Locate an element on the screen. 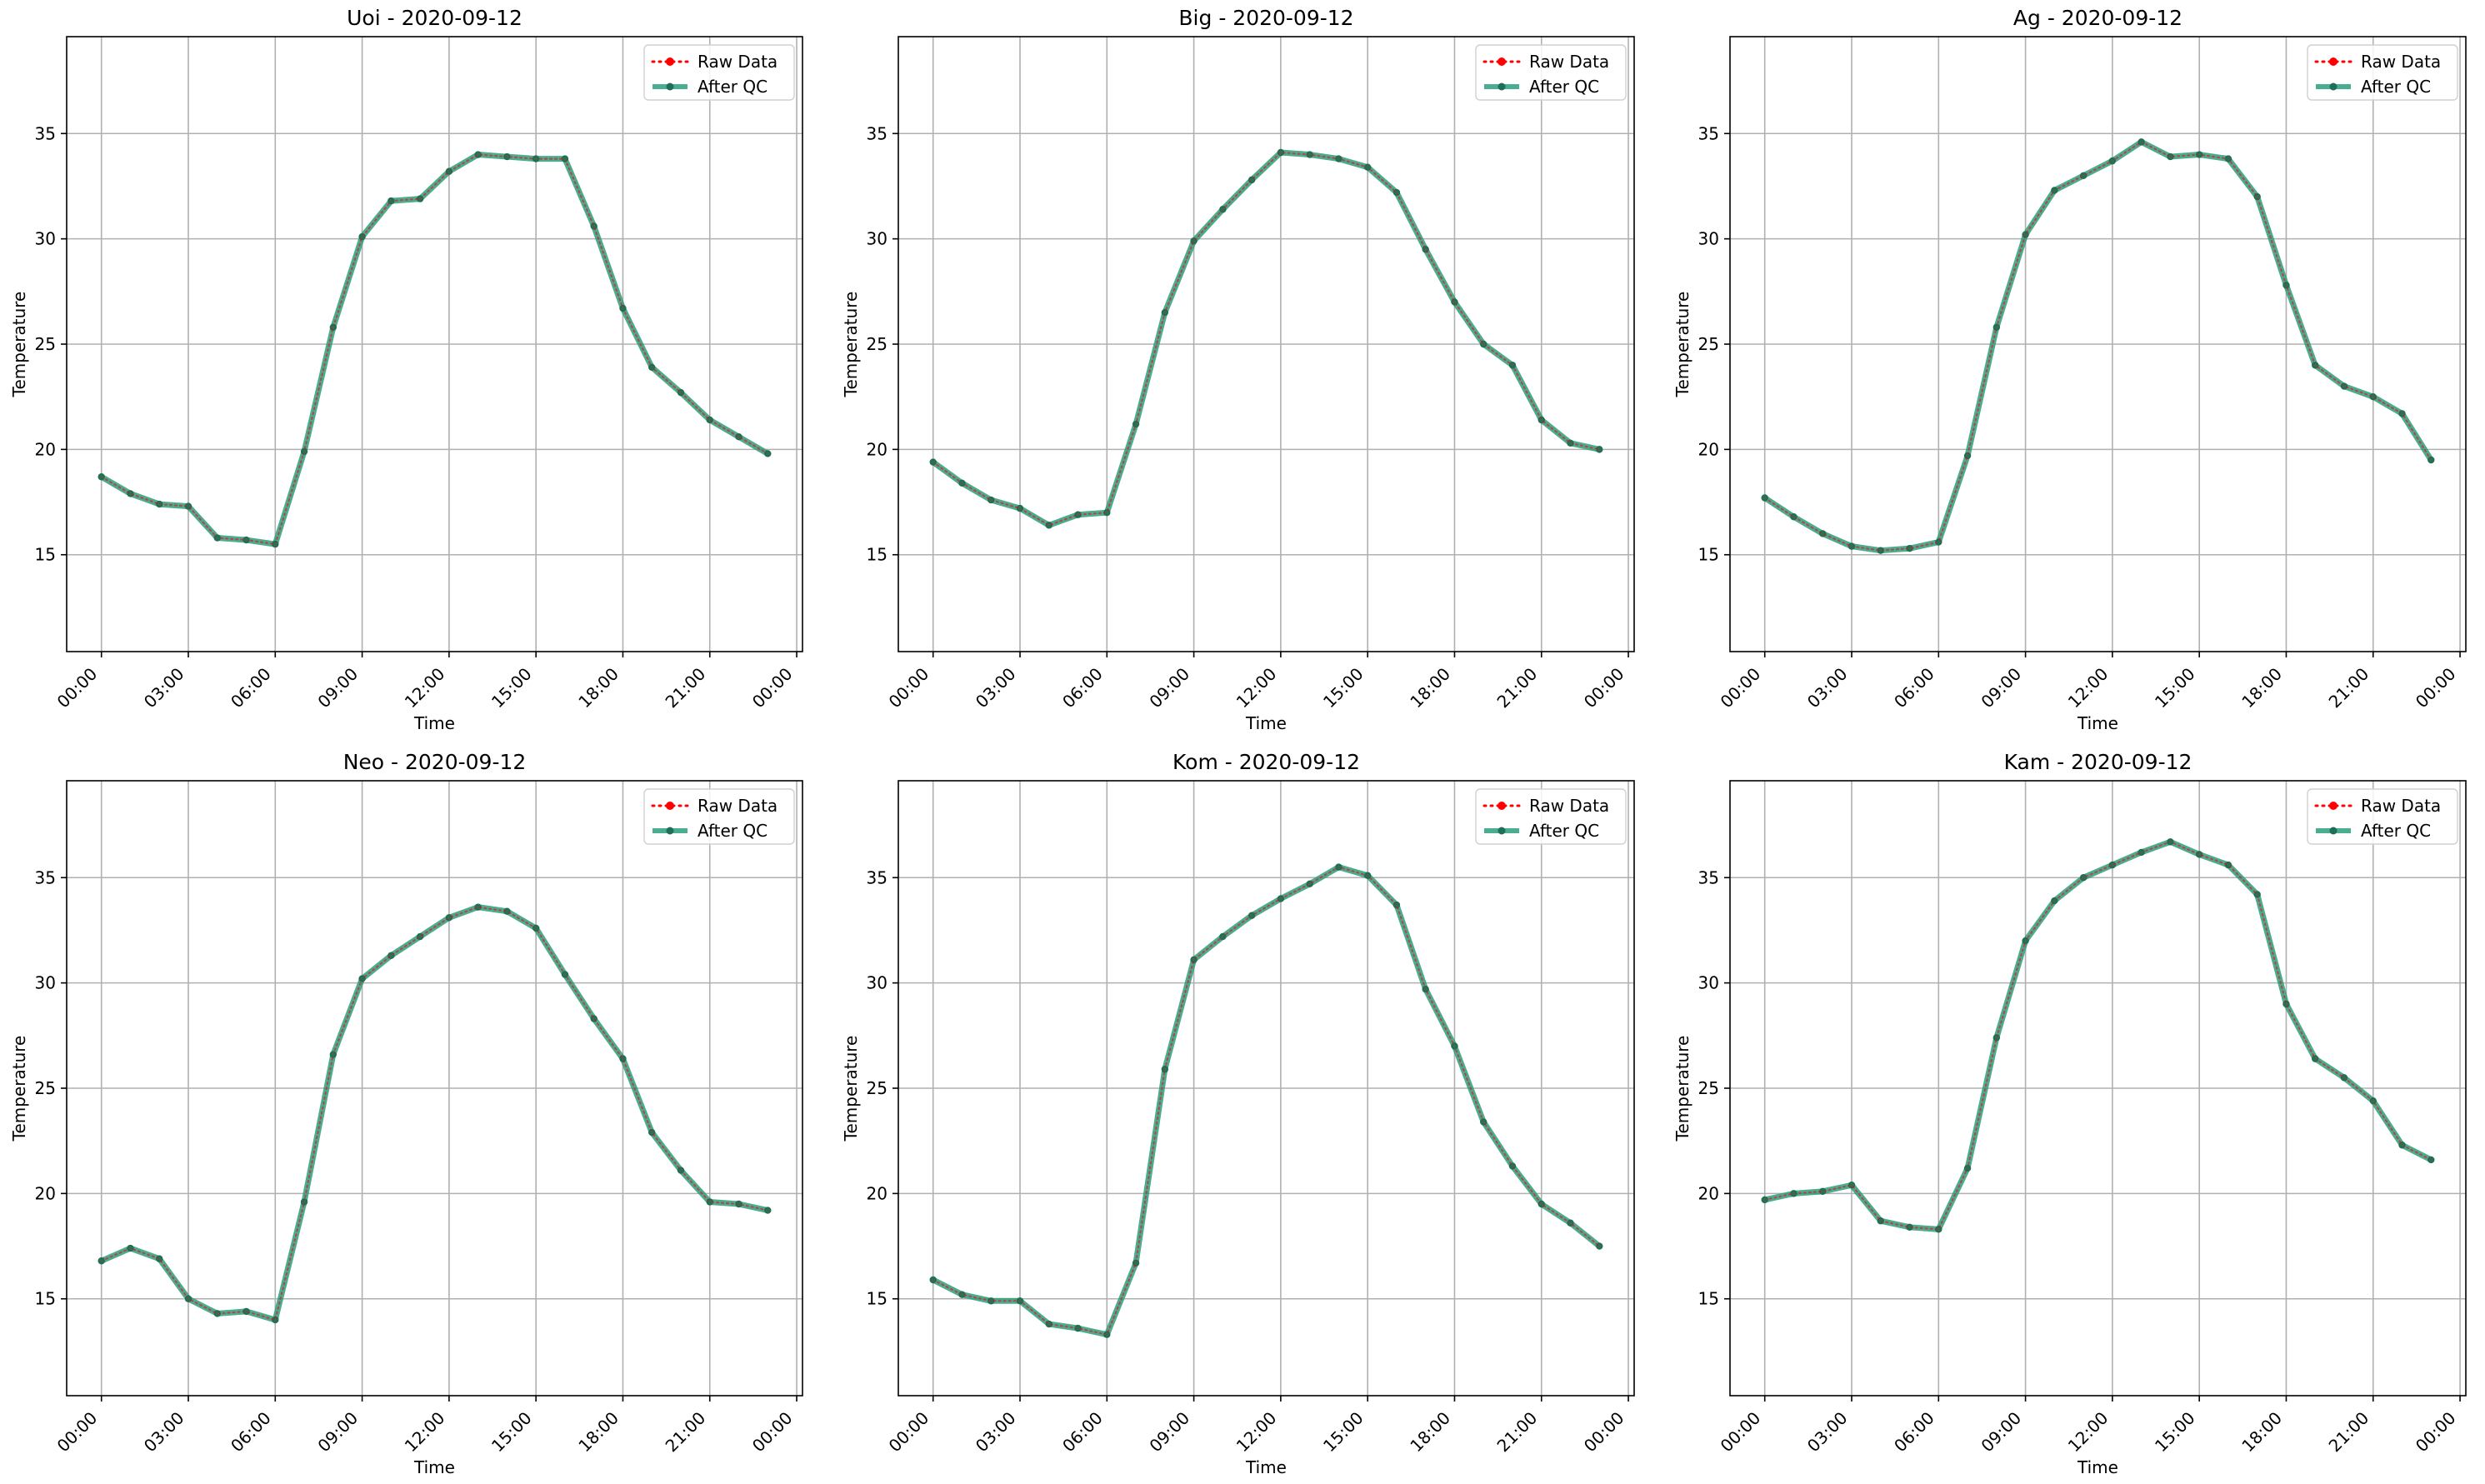  y-tick-label: 35 is located at coordinates (45, 877).